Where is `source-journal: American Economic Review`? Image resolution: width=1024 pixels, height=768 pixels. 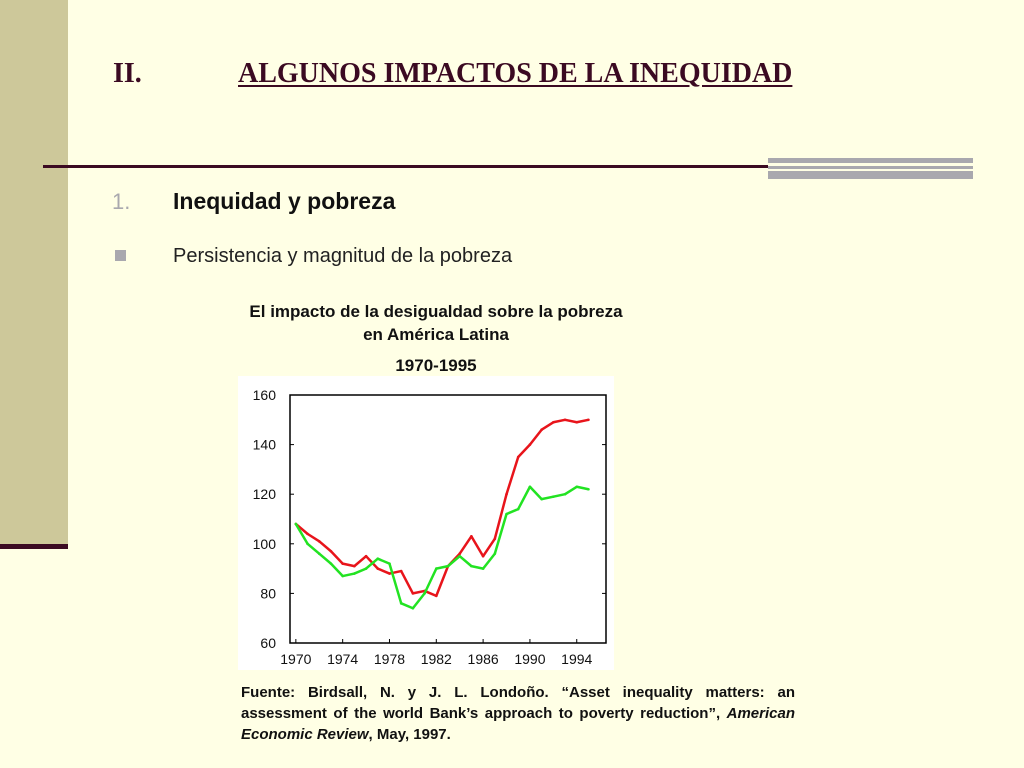 source-journal: American Economic Review is located at coordinates (518, 724).